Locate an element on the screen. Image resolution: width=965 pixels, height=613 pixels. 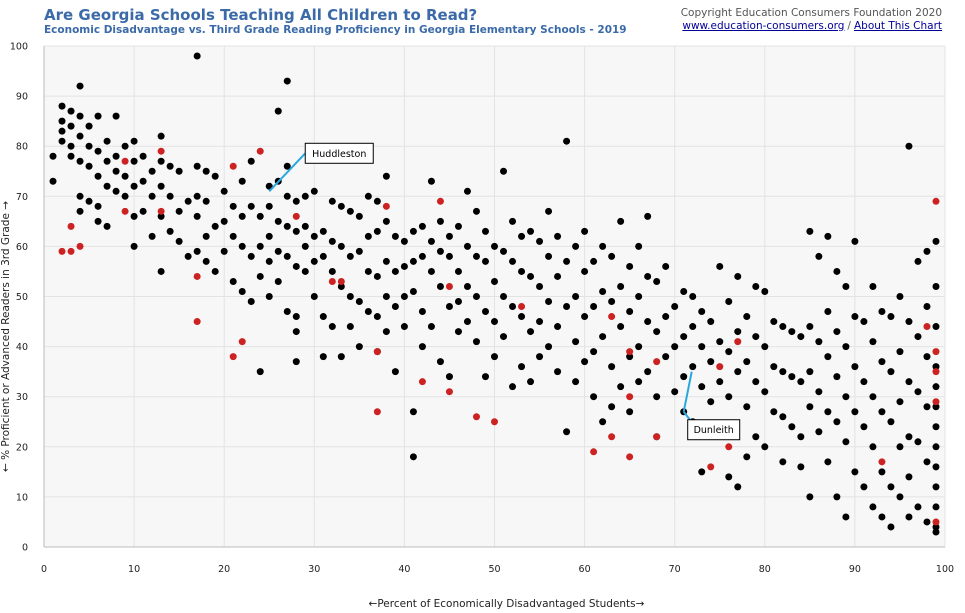
site-link: www.education-consumers.org is located at coordinates (763, 26).